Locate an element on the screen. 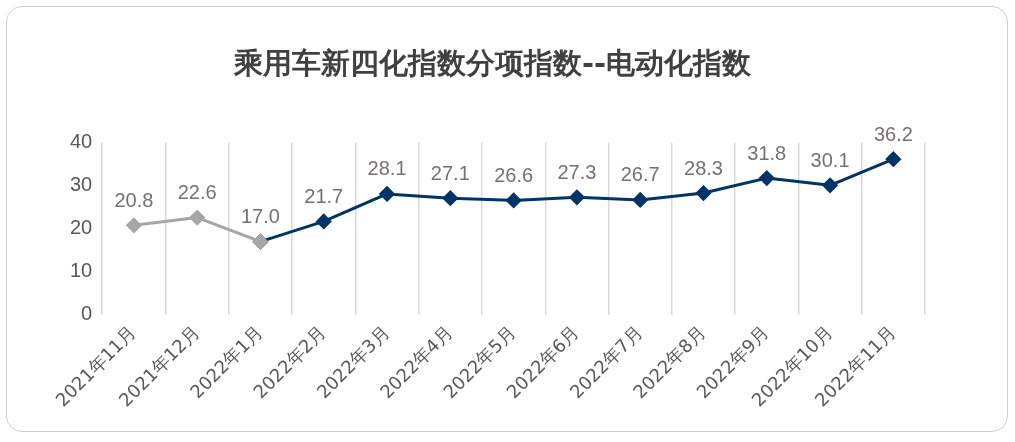 The width and height of the screenshot is (1015, 442). data-label: 27.3 is located at coordinates (577, 171).